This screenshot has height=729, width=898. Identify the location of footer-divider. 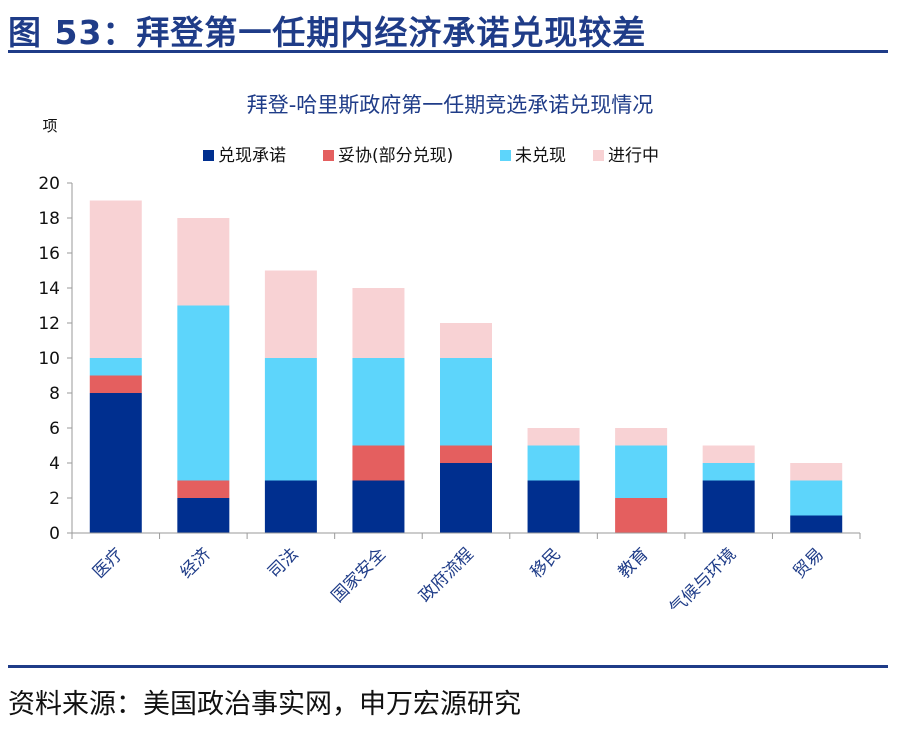
(448, 666).